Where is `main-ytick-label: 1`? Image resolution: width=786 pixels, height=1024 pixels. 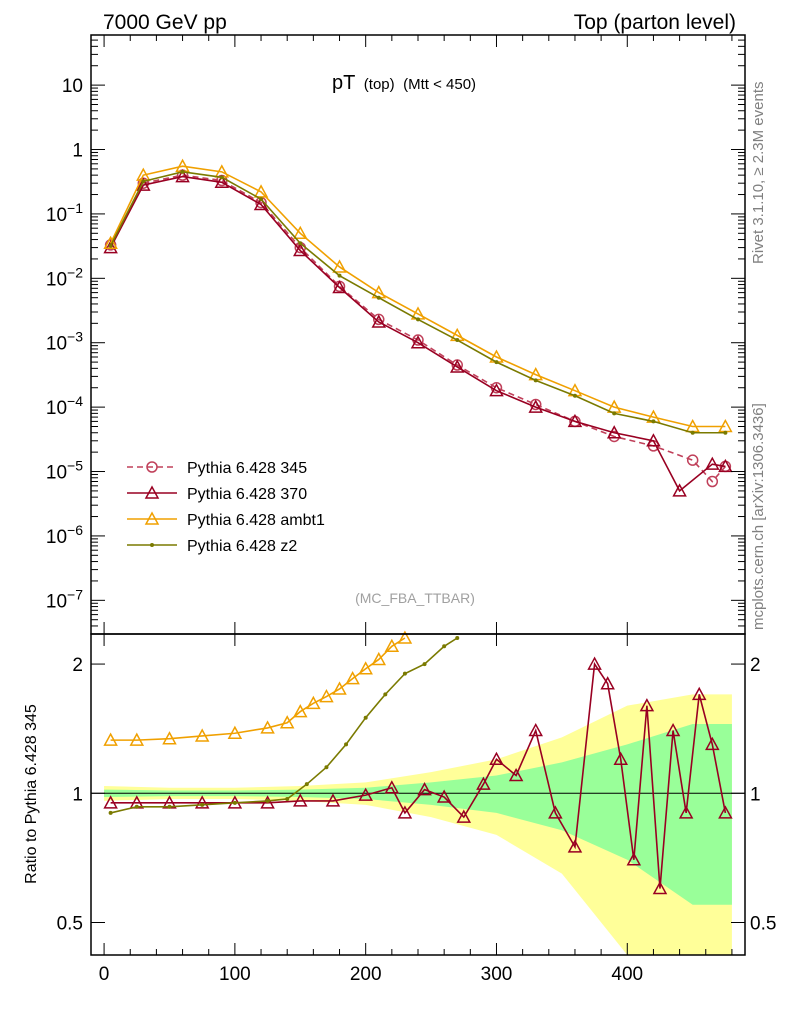 main-ytick-label: 1 is located at coordinates (77, 151).